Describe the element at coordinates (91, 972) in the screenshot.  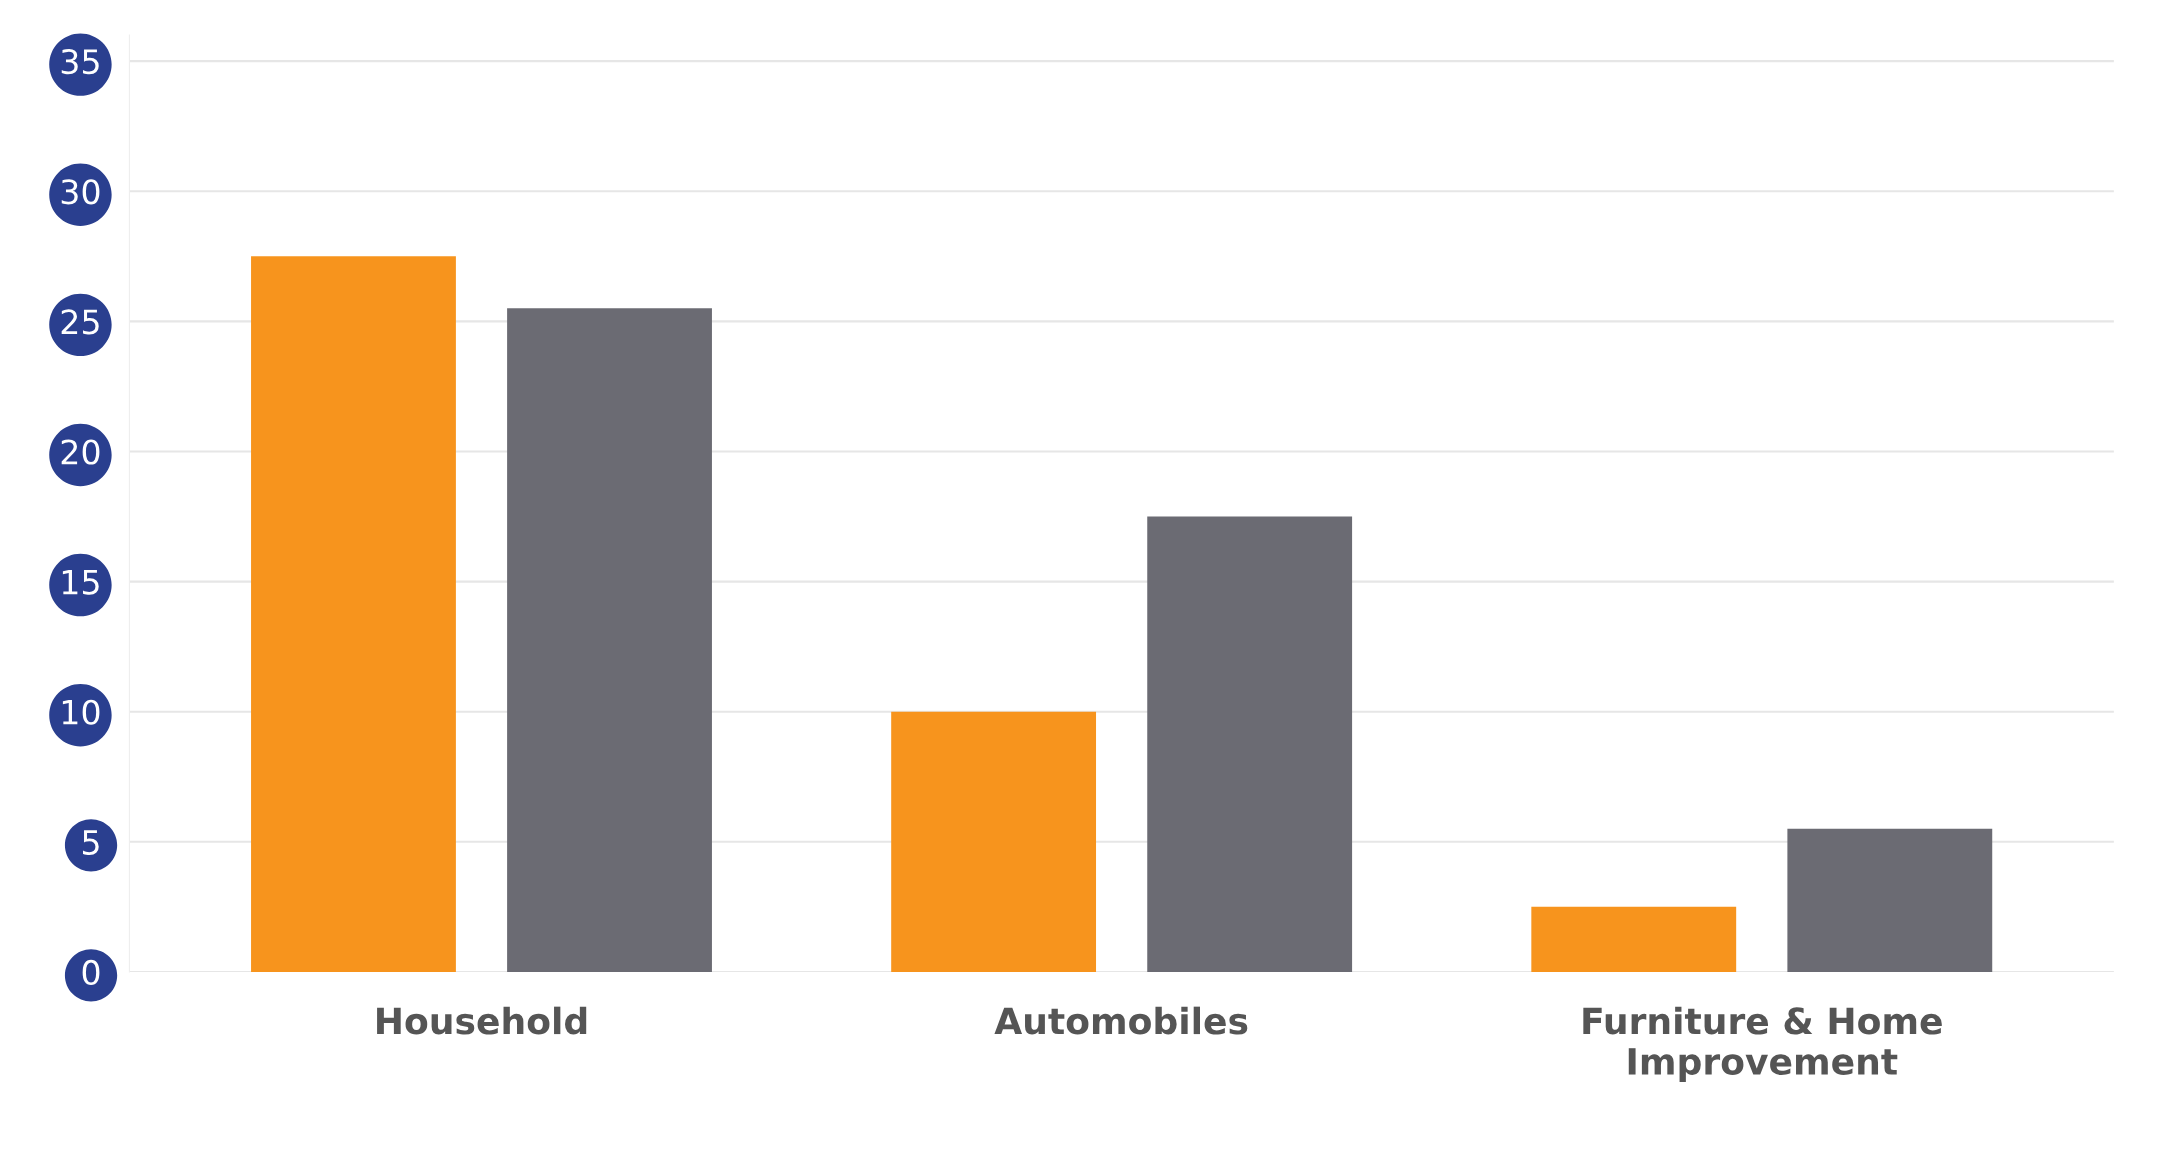
I see `y-tick-label: 0` at that location.